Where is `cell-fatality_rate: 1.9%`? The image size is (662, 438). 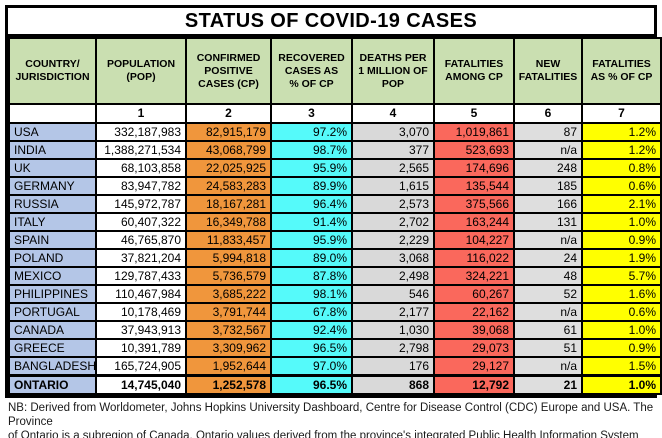
cell-fatality_rate: 1.9% is located at coordinates (621, 258).